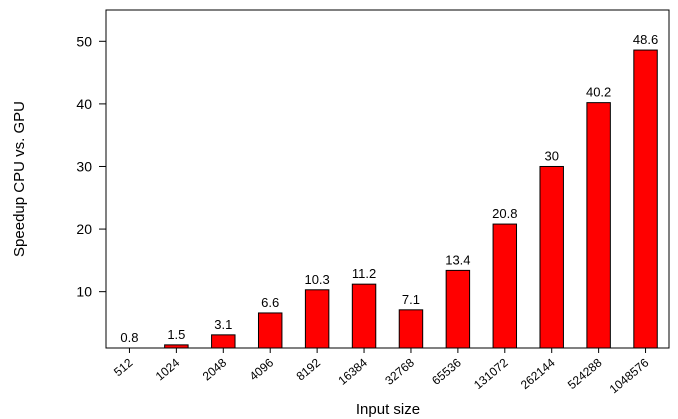  What do you see at coordinates (176, 334) in the screenshot?
I see `bar-value-label: 1.5` at bounding box center [176, 334].